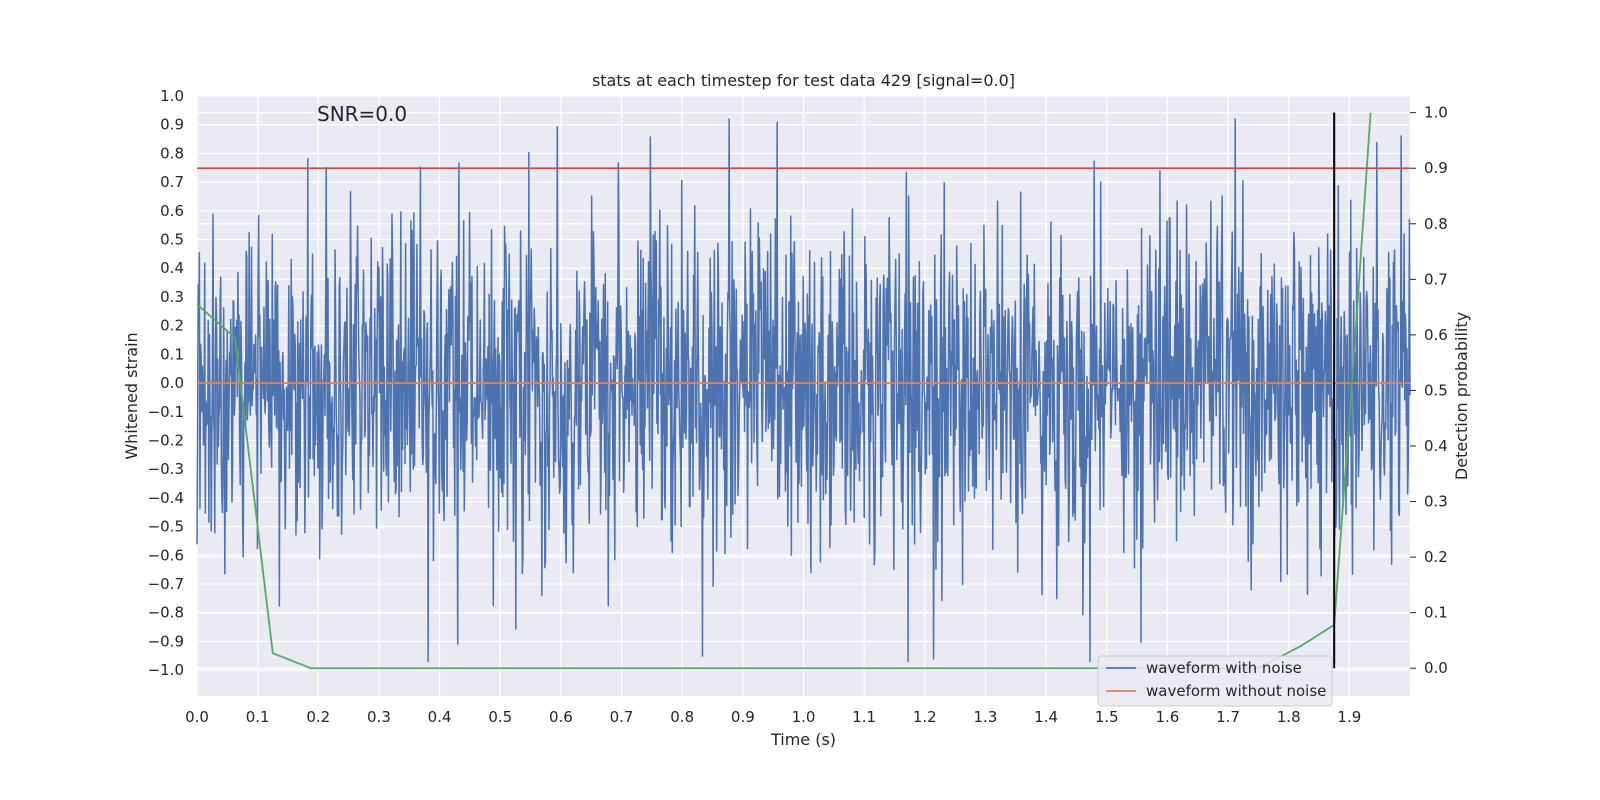  What do you see at coordinates (166, 613) in the screenshot?
I see `y-tick-label: −0.8` at bounding box center [166, 613].